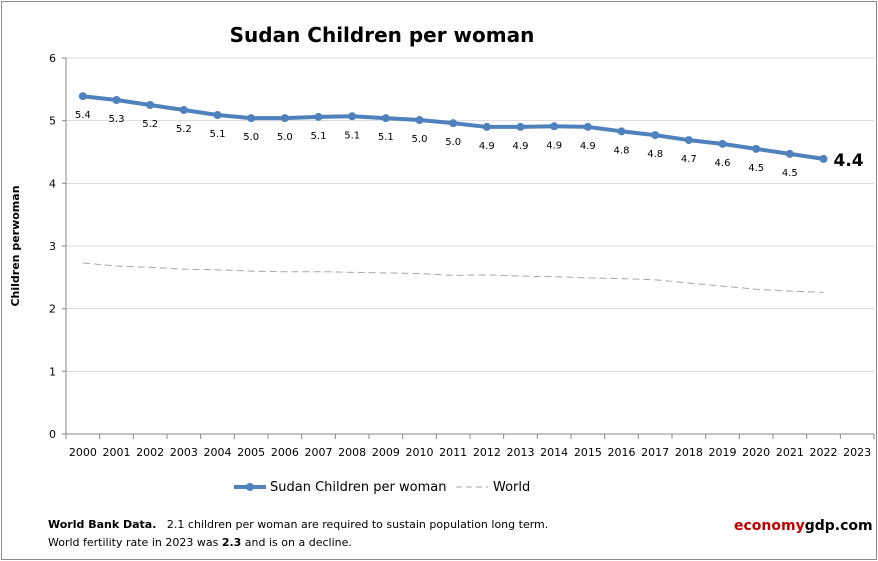 The image size is (878, 561). What do you see at coordinates (857, 452) in the screenshot?
I see `x-tick-label: 2023` at bounding box center [857, 452].